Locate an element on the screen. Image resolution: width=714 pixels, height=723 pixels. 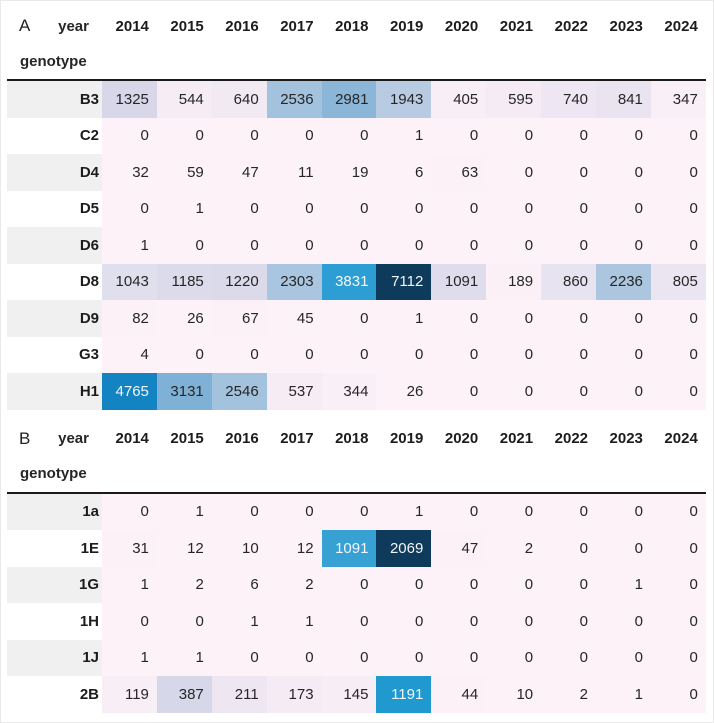
row-label-genotype: H1 is located at coordinates (54, 391).